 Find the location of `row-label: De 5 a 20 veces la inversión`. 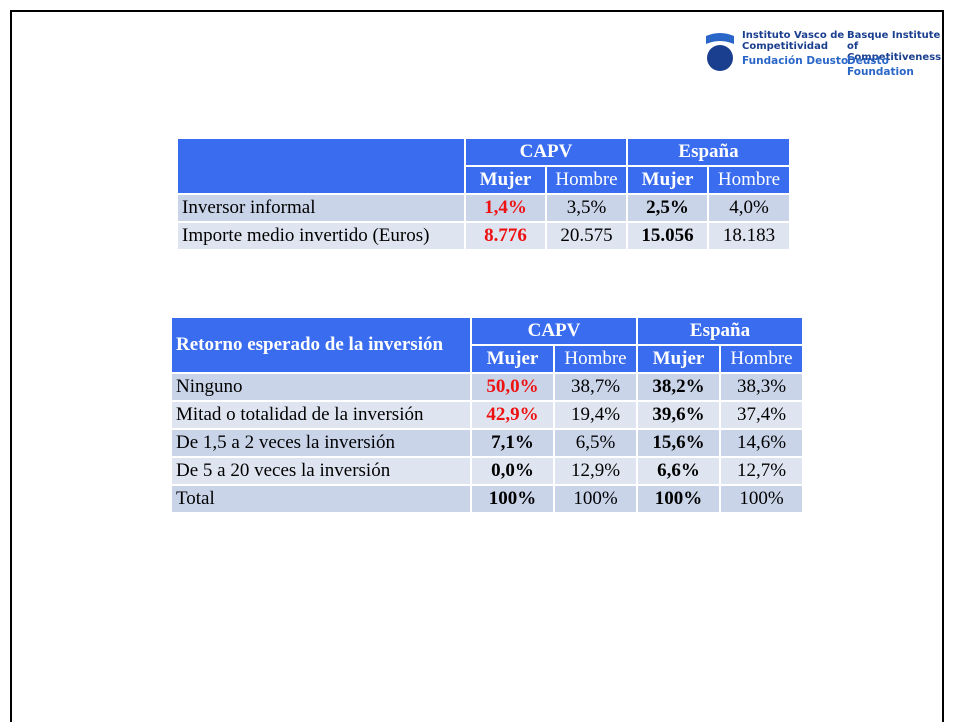

row-label: De 5 a 20 veces la inversión is located at coordinates (321, 471).